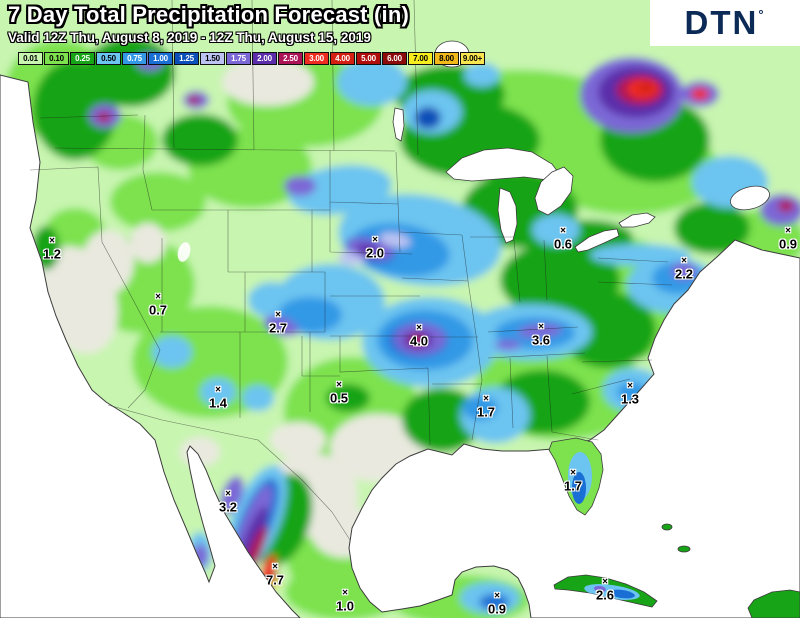  Describe the element at coordinates (30, 58) in the screenshot. I see `legend-item: 0.01` at that location.